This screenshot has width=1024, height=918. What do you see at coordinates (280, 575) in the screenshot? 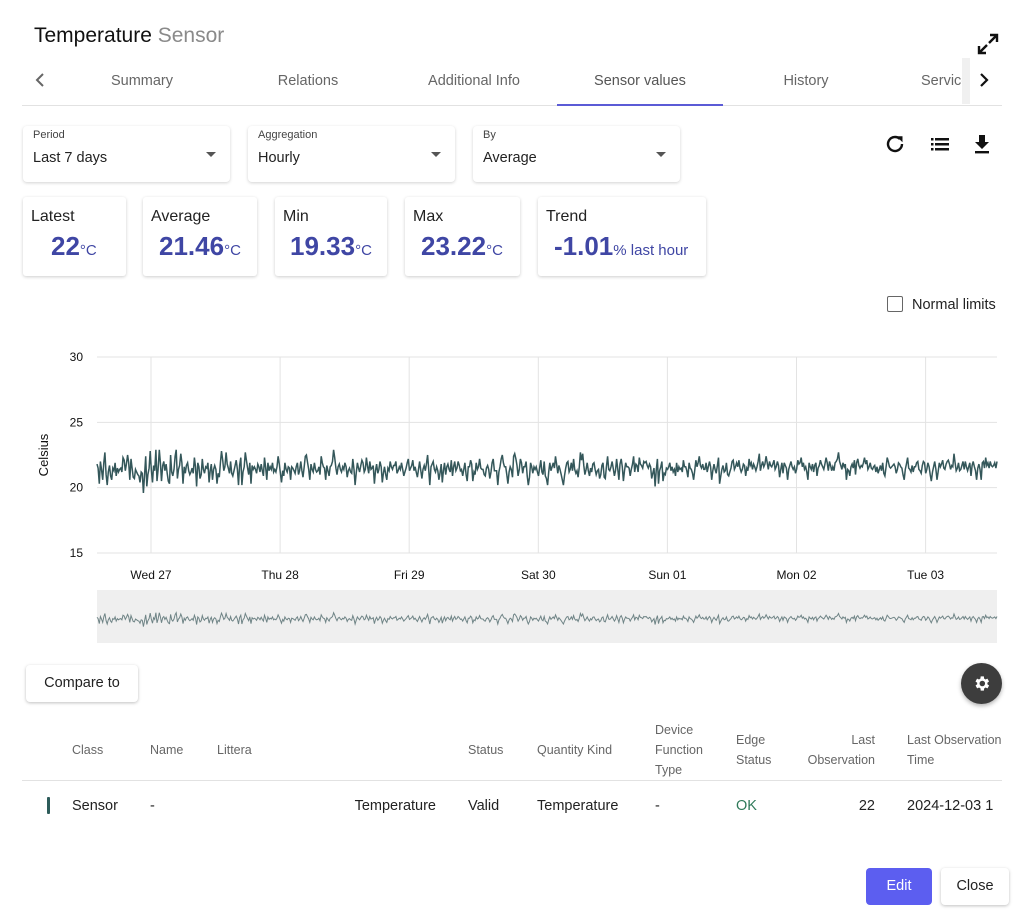
I see `x-tick-label: Thu 28` at bounding box center [280, 575].